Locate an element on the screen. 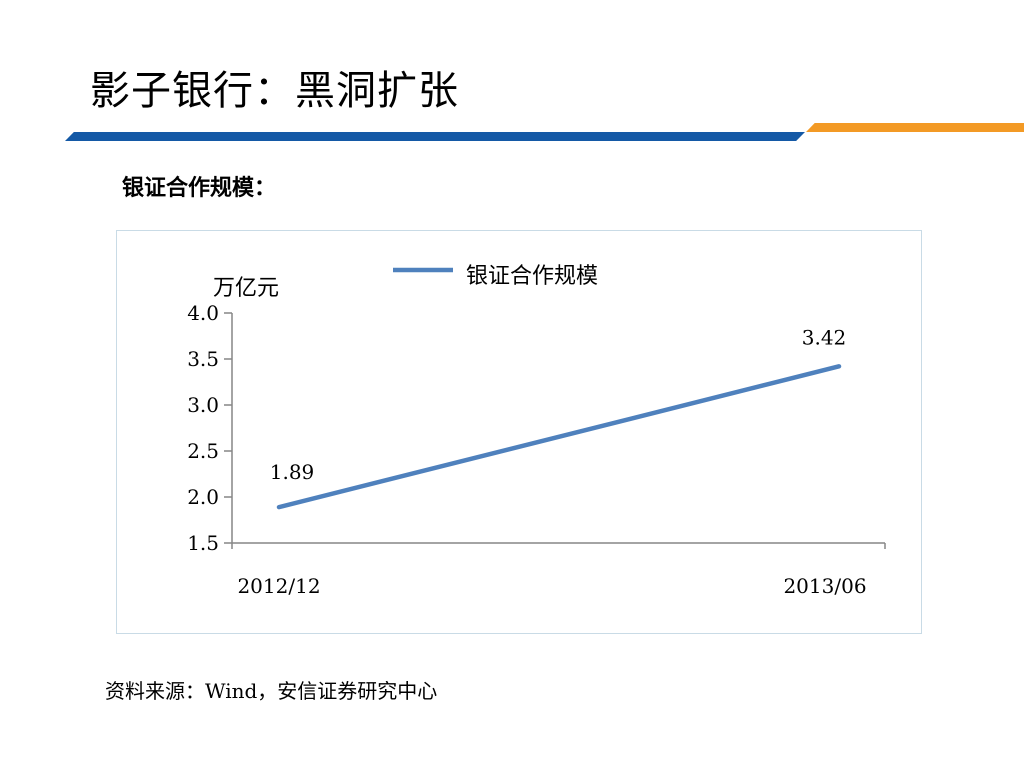  data-source-note: 资料来源：Wind，安信证券研究中心 is located at coordinates (271, 691).